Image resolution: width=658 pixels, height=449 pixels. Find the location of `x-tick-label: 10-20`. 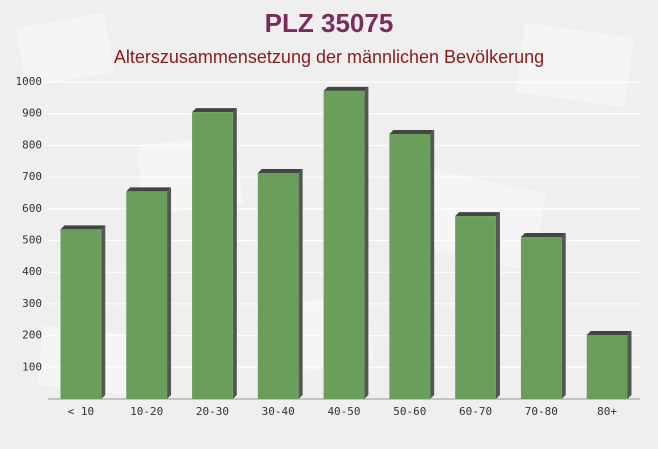

x-tick-label: 10-20 is located at coordinates (146, 411).